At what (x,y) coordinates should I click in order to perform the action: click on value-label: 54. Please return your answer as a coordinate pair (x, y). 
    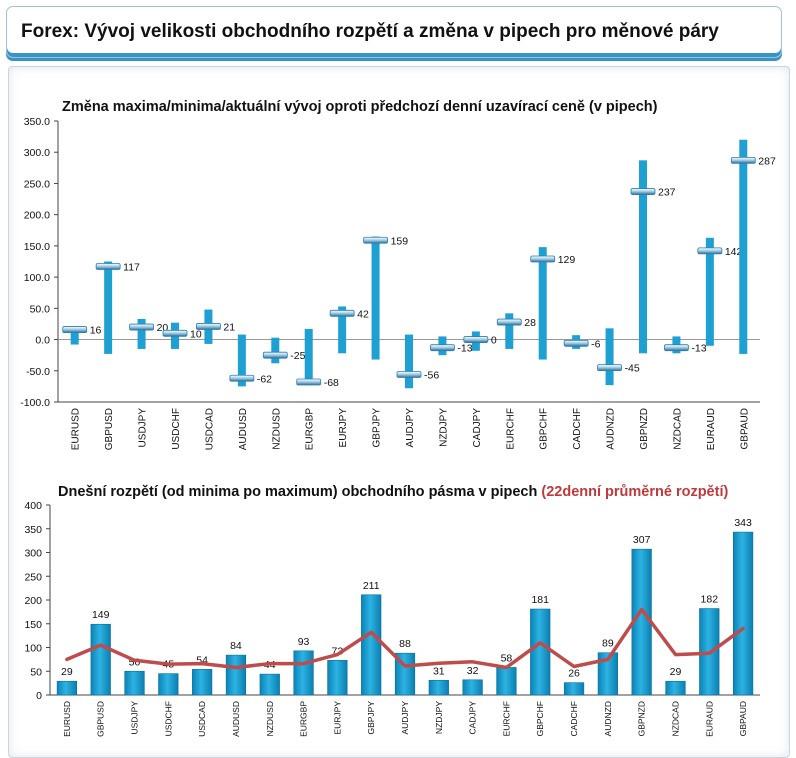
    Looking at the image, I should click on (202, 660).